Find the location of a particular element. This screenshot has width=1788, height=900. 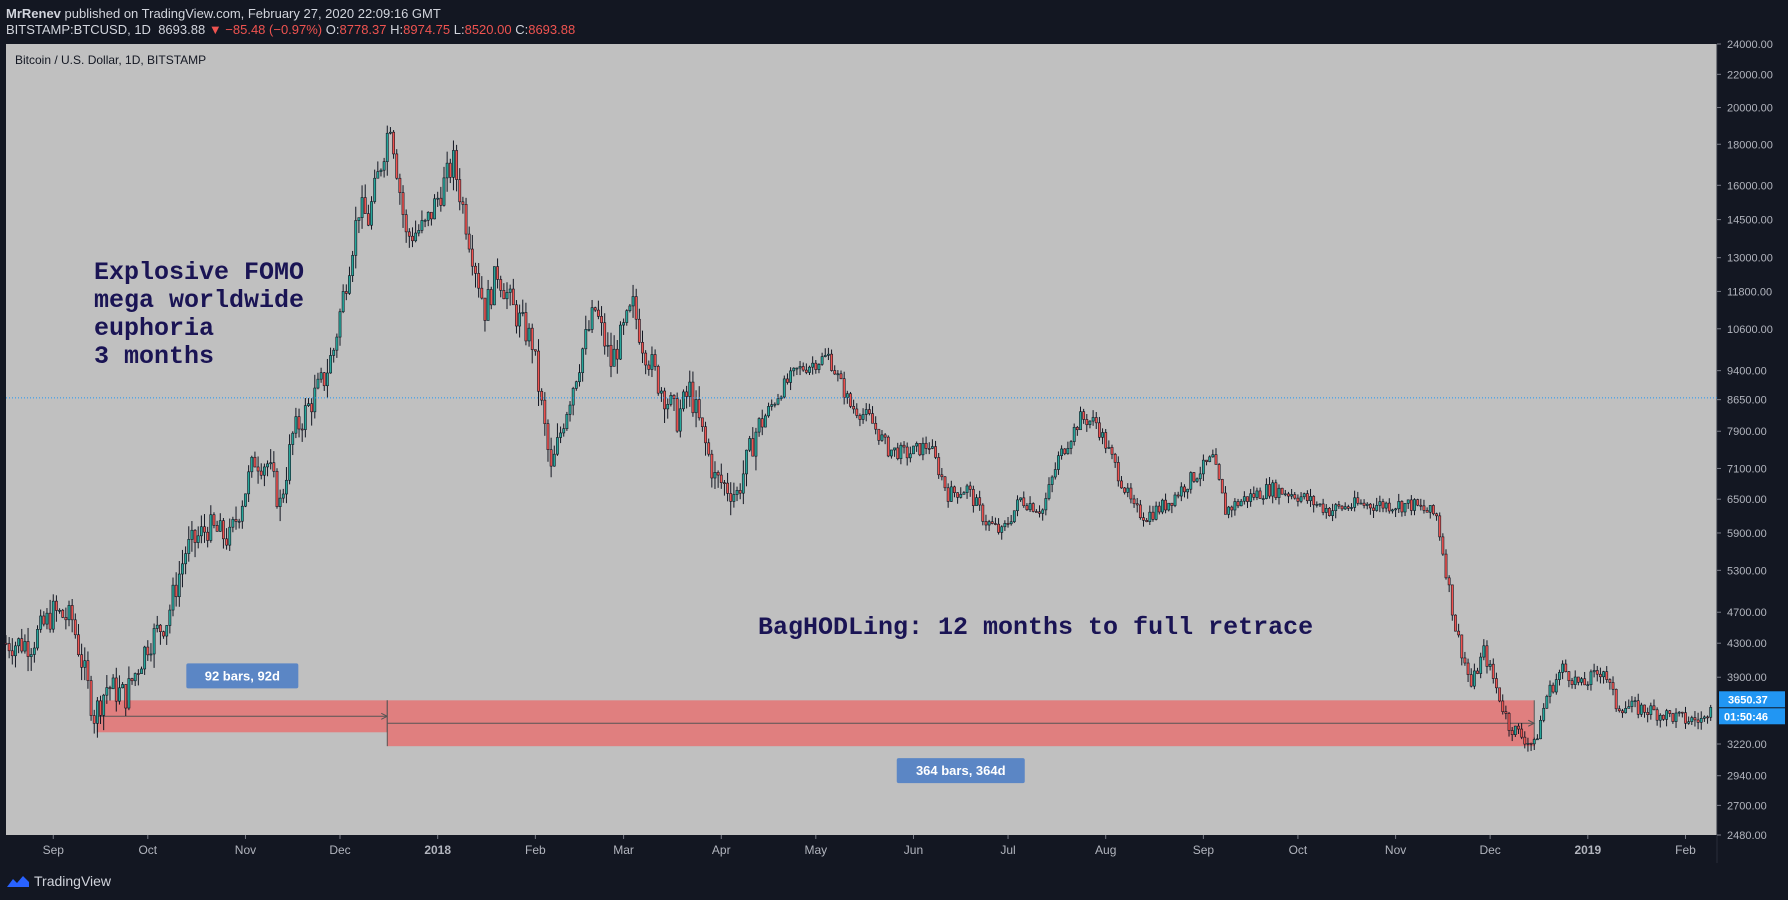

price-tick-label: 3220.00 is located at coordinates (1747, 745).